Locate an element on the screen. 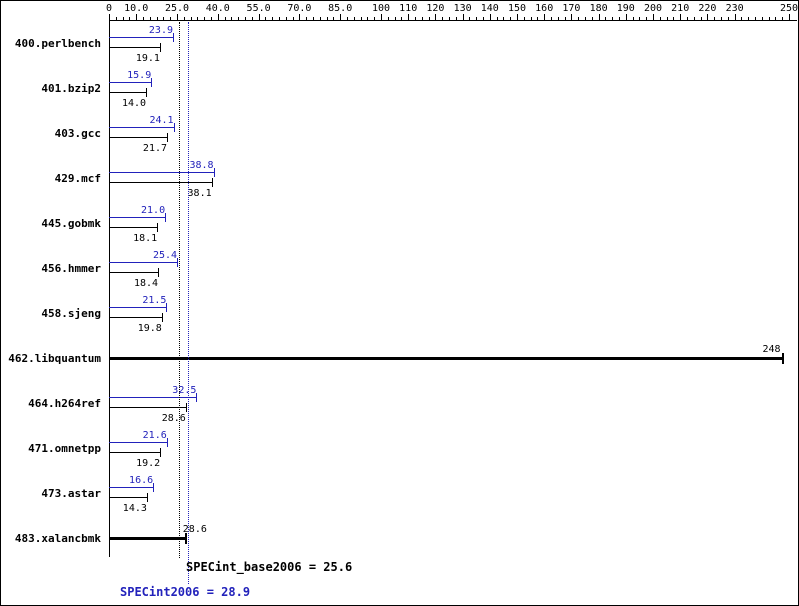 Image resolution: width=799 pixels, height=606 pixels. peak-value-label: 38.8 is located at coordinates (201, 165).